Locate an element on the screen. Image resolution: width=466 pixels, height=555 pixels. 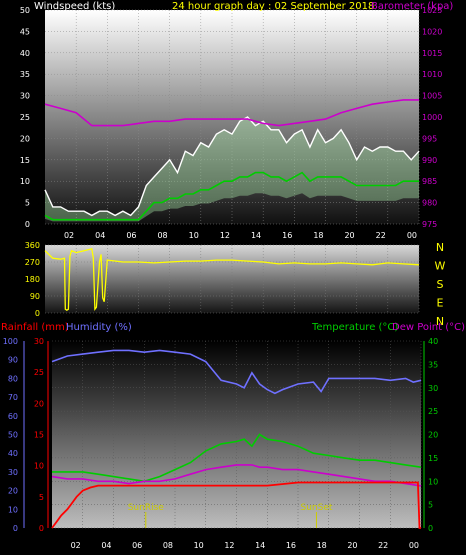
humidity-tick-label: 90 is located at coordinates (13, 360).